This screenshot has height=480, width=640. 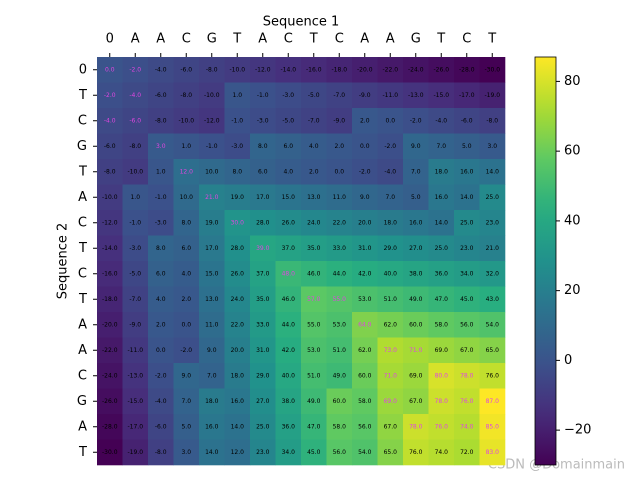 I want to click on cell-label: 26.0, so click(x=289, y=222).